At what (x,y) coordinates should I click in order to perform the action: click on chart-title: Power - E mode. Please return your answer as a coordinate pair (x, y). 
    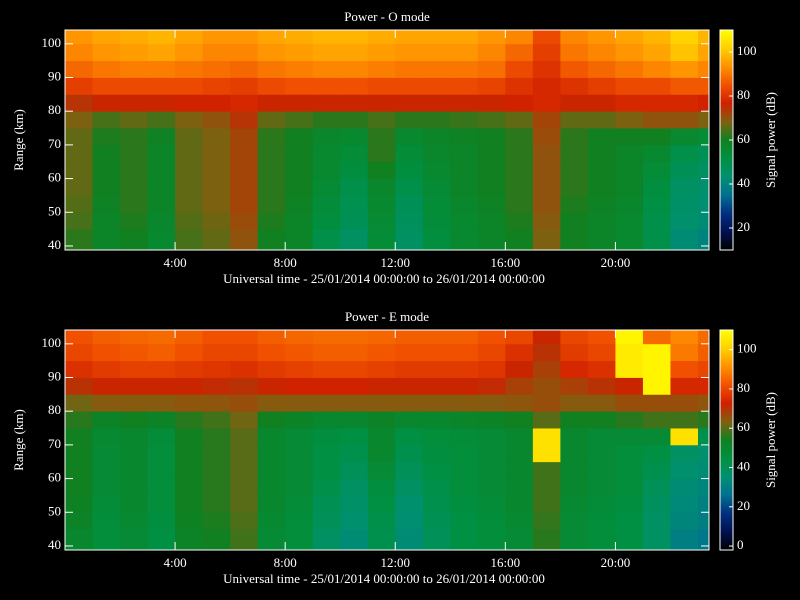
    Looking at the image, I should click on (387, 316).